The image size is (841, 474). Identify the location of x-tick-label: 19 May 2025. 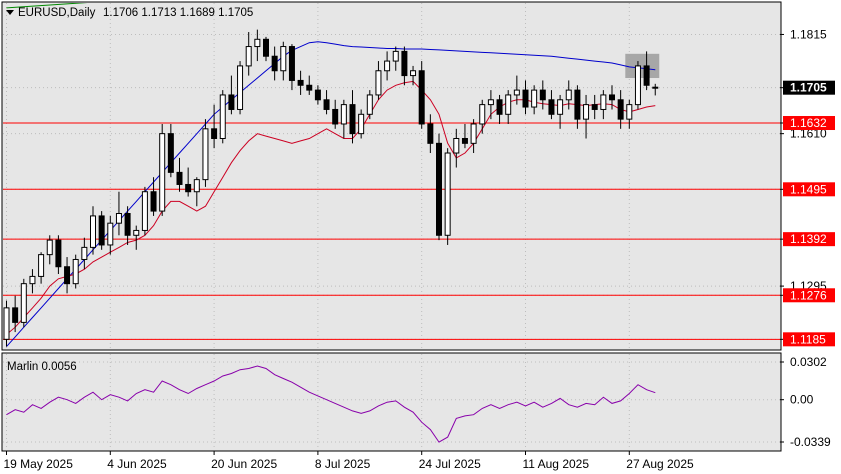
(39, 464).